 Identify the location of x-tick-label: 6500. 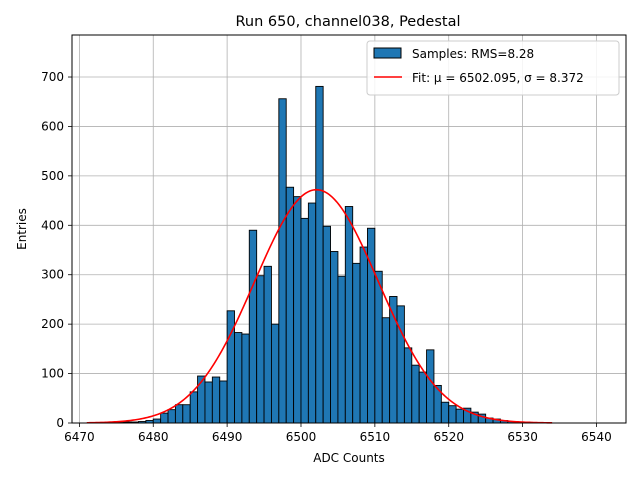
(301, 437).